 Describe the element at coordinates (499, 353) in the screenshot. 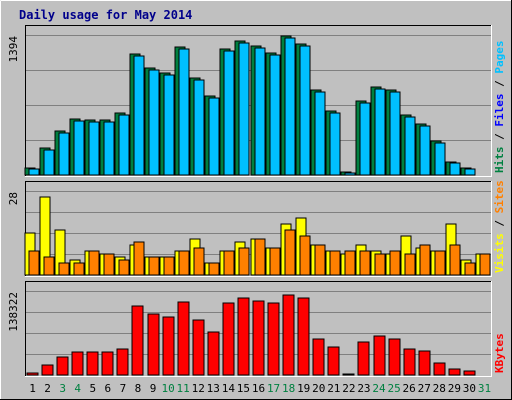

I see `panel-series-labels: KBytes` at that location.